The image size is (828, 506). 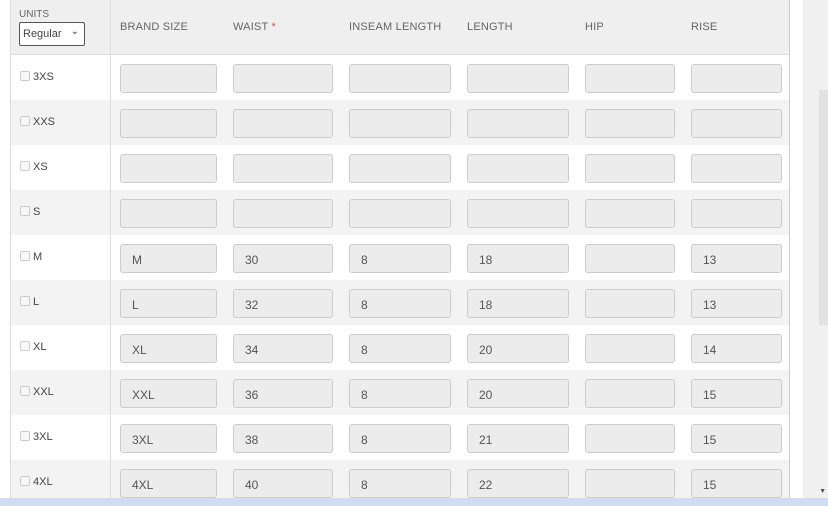 What do you see at coordinates (283, 303) in the screenshot?
I see `waist-input: 32` at bounding box center [283, 303].